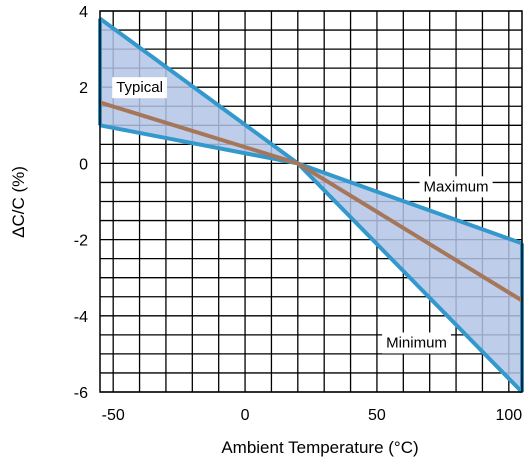 The height and width of the screenshot is (464, 530). I want to click on y-tick-label: 4, so click(83, 12).